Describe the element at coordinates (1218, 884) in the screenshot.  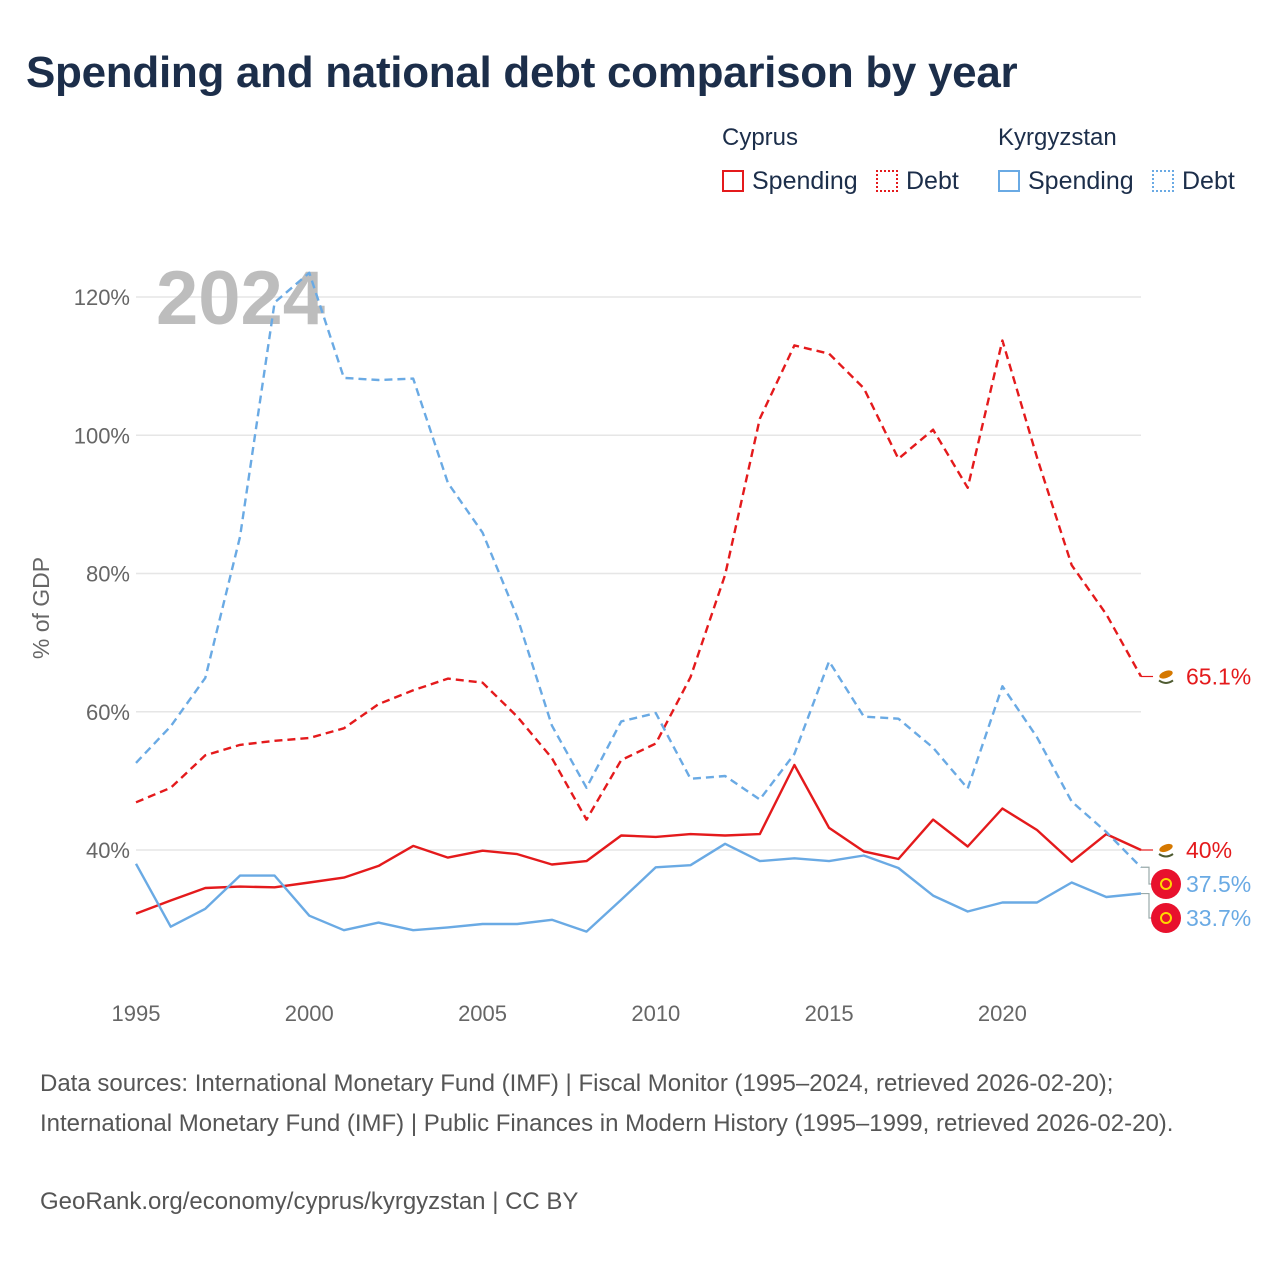
I see `end-value-label: 37.5%` at that location.